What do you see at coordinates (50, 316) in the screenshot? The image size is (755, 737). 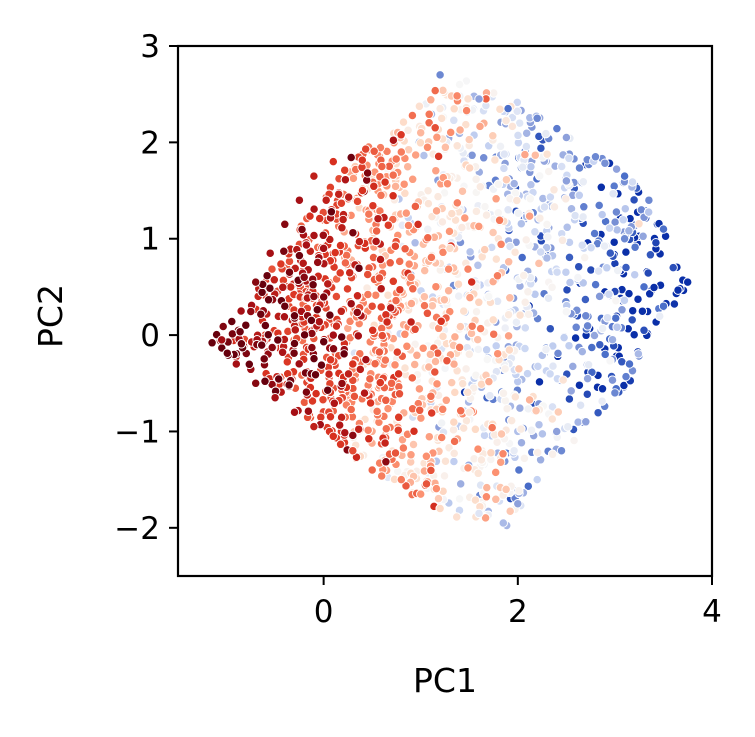 I see `y-axis-label: PC2` at bounding box center [50, 316].